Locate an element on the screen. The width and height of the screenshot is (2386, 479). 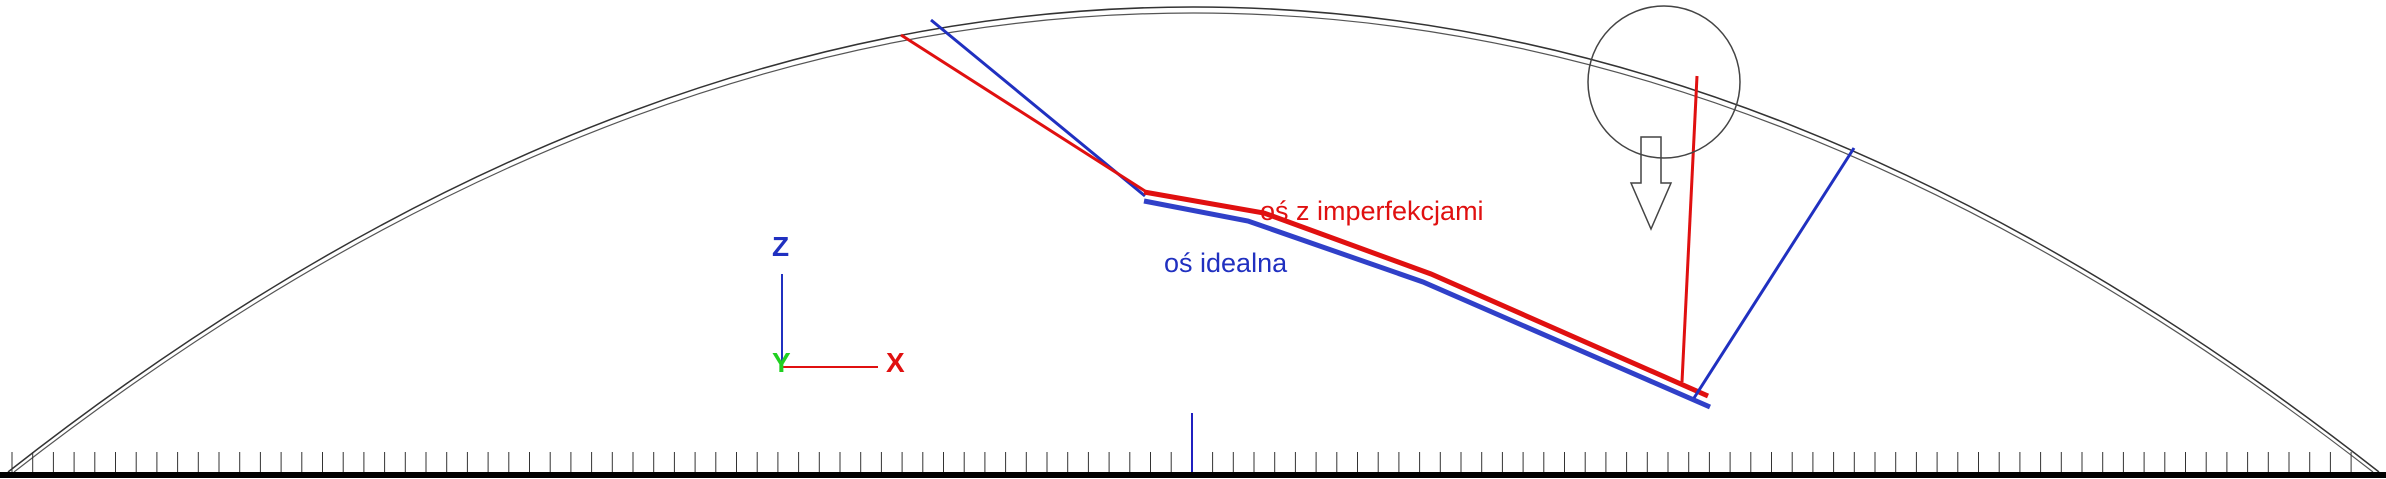
ideal-axis-label: oś idealna is located at coordinates (1226, 263).